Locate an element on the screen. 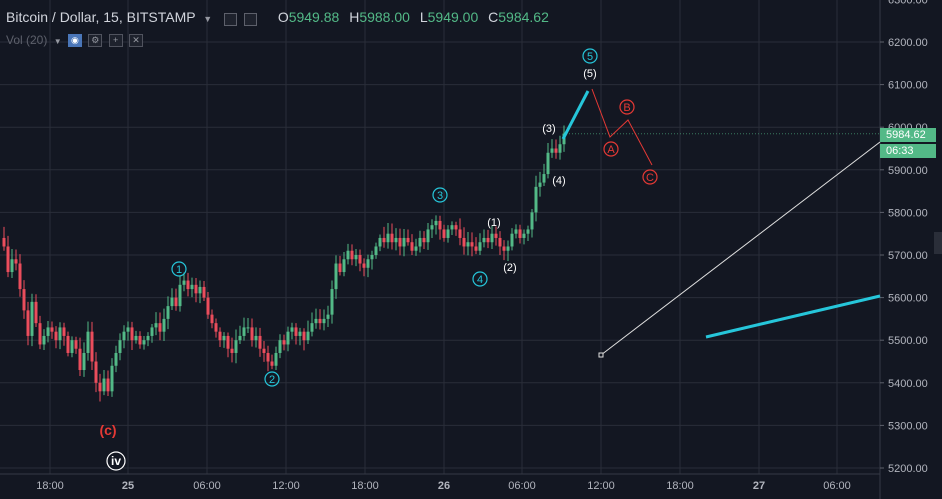 This screenshot has height=499, width=942. wave-5-projection-line is located at coordinates (575, 115).